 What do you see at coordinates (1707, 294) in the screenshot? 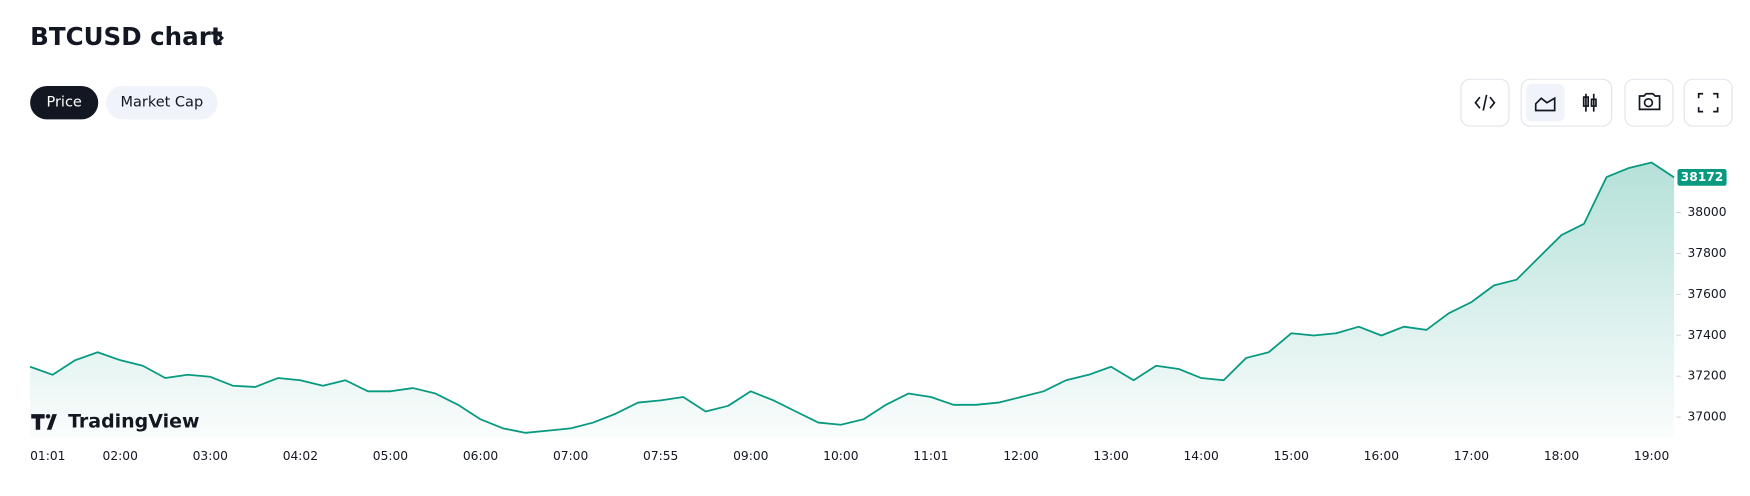
I see `y-tick-label: 37600` at bounding box center [1707, 294].